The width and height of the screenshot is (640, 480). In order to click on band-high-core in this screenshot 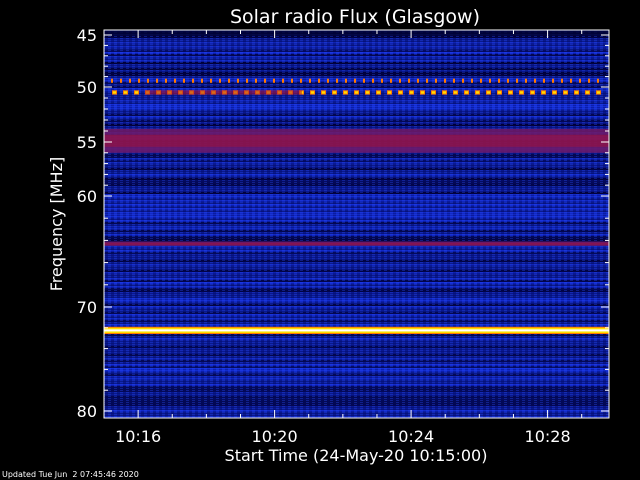, I will do `click(356, 330)`.